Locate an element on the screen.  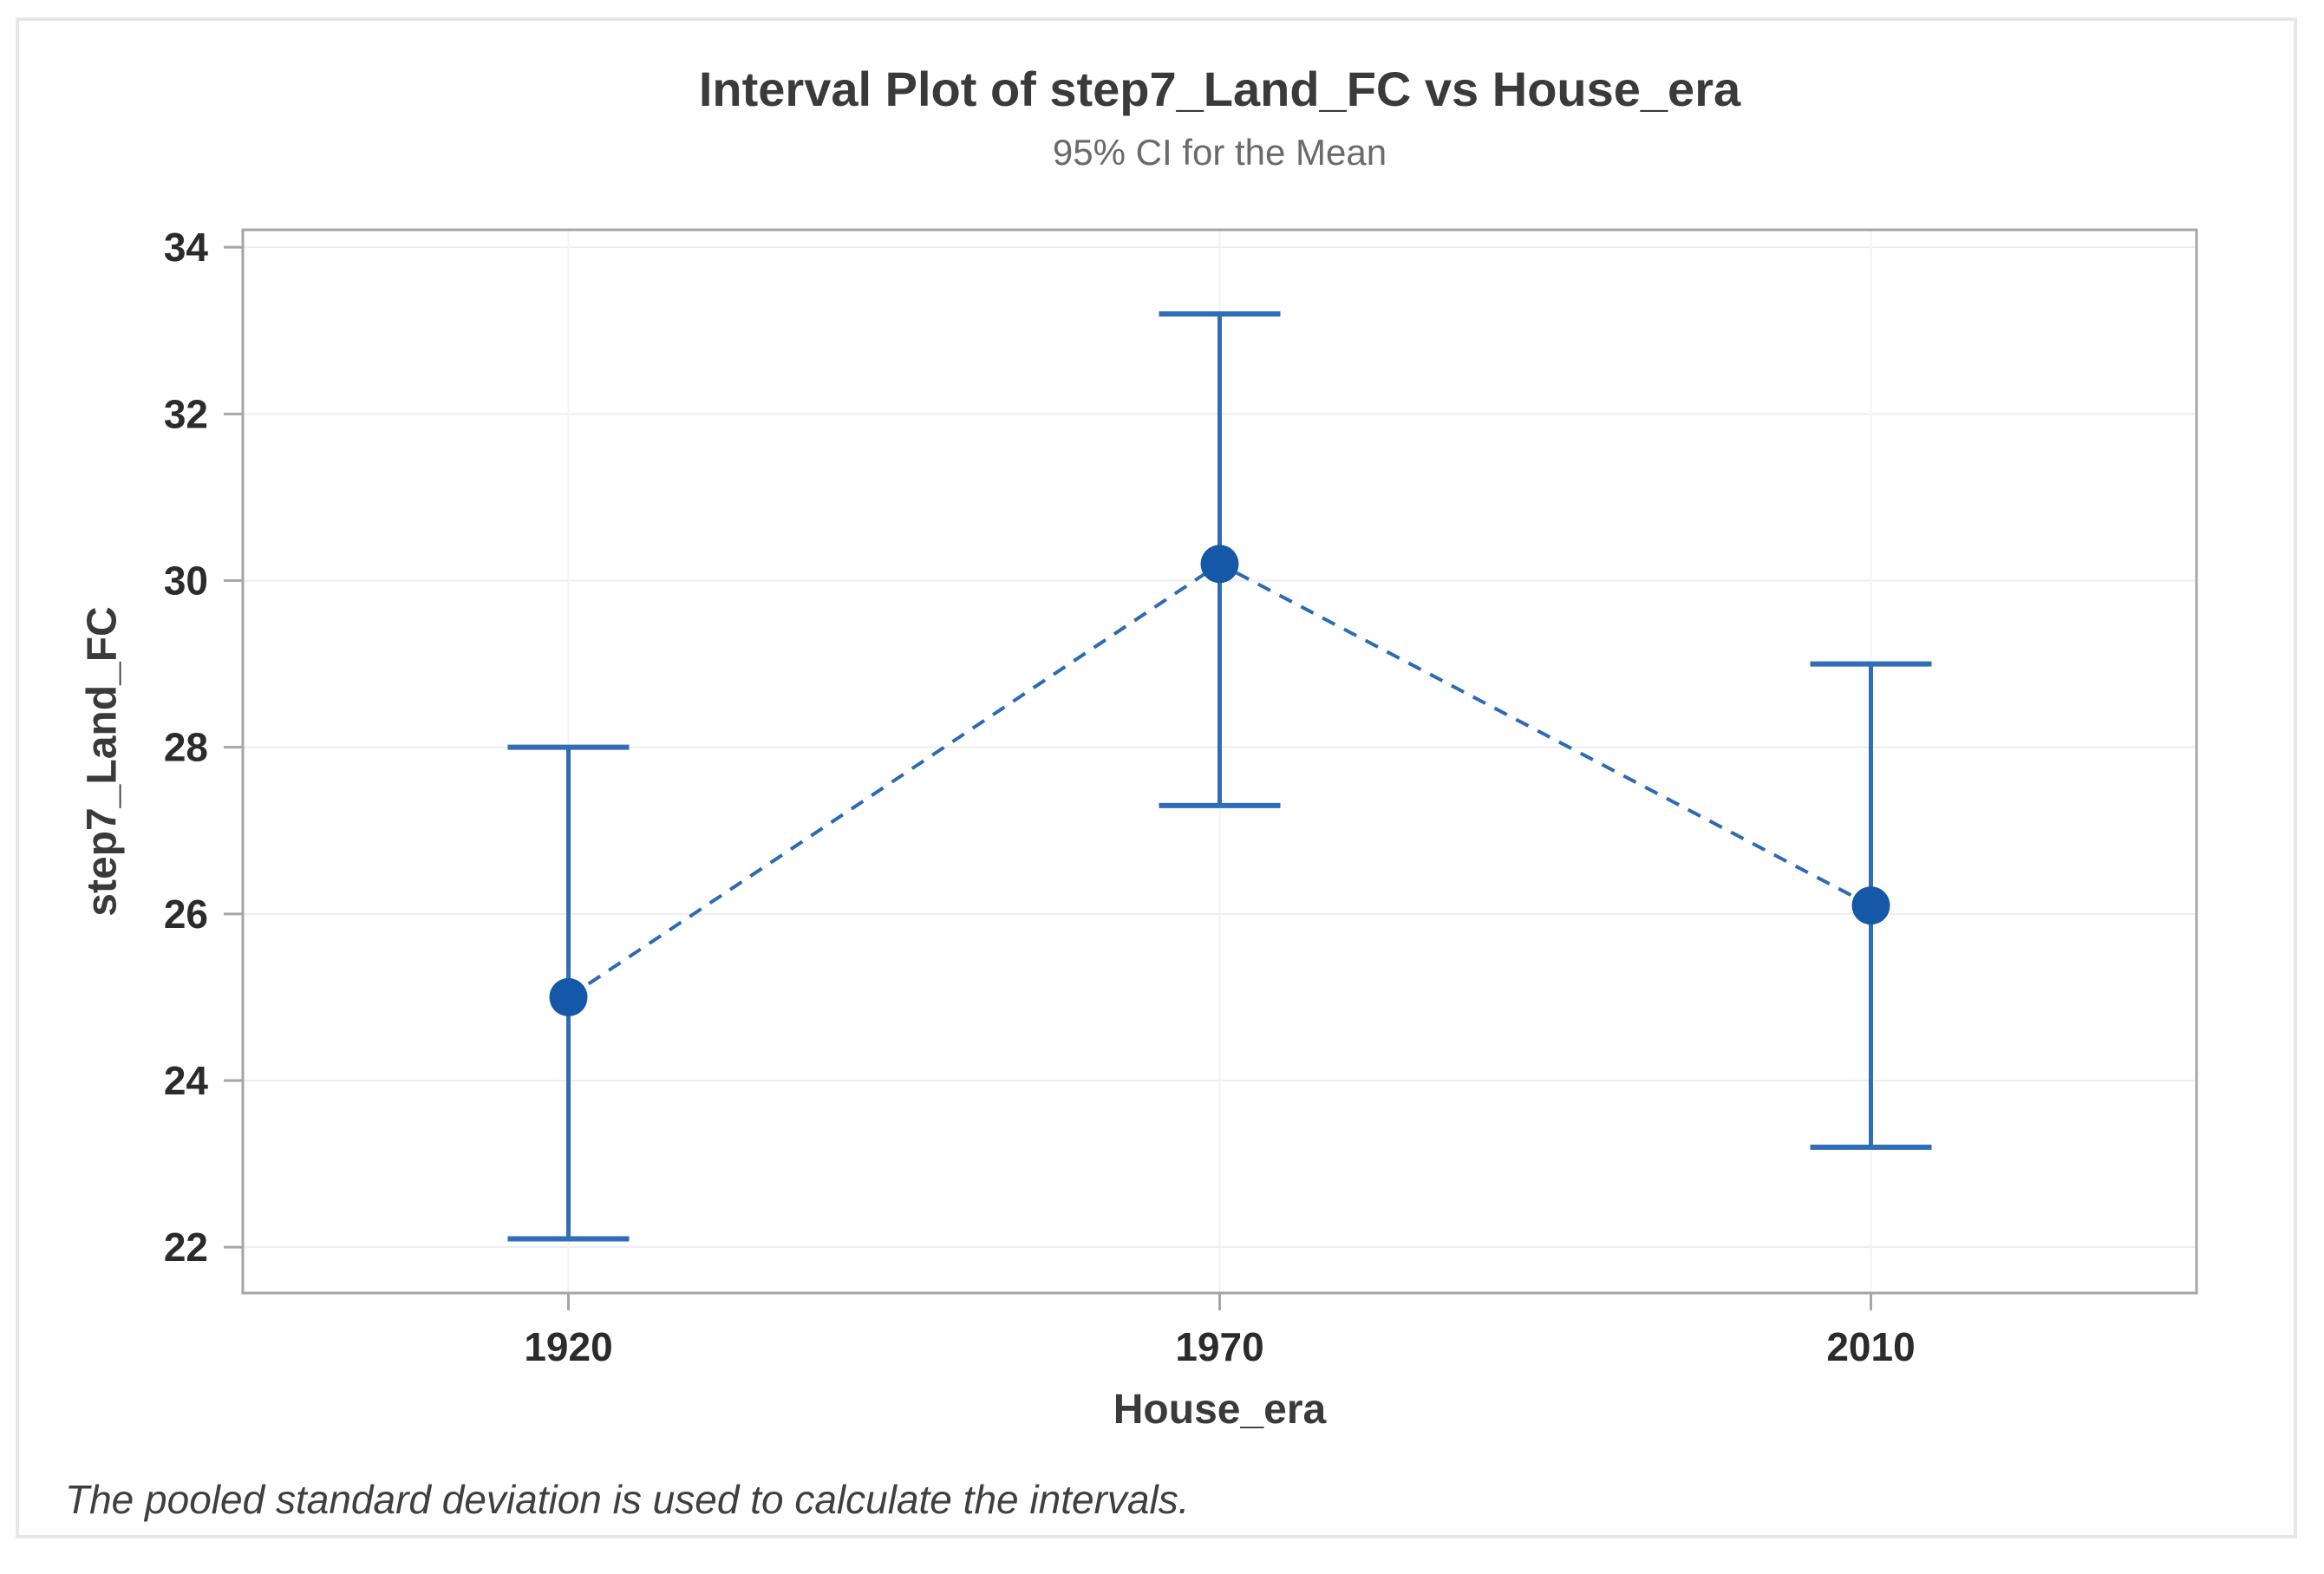
y-axis-label: step7_Land_FC is located at coordinates (102, 762).